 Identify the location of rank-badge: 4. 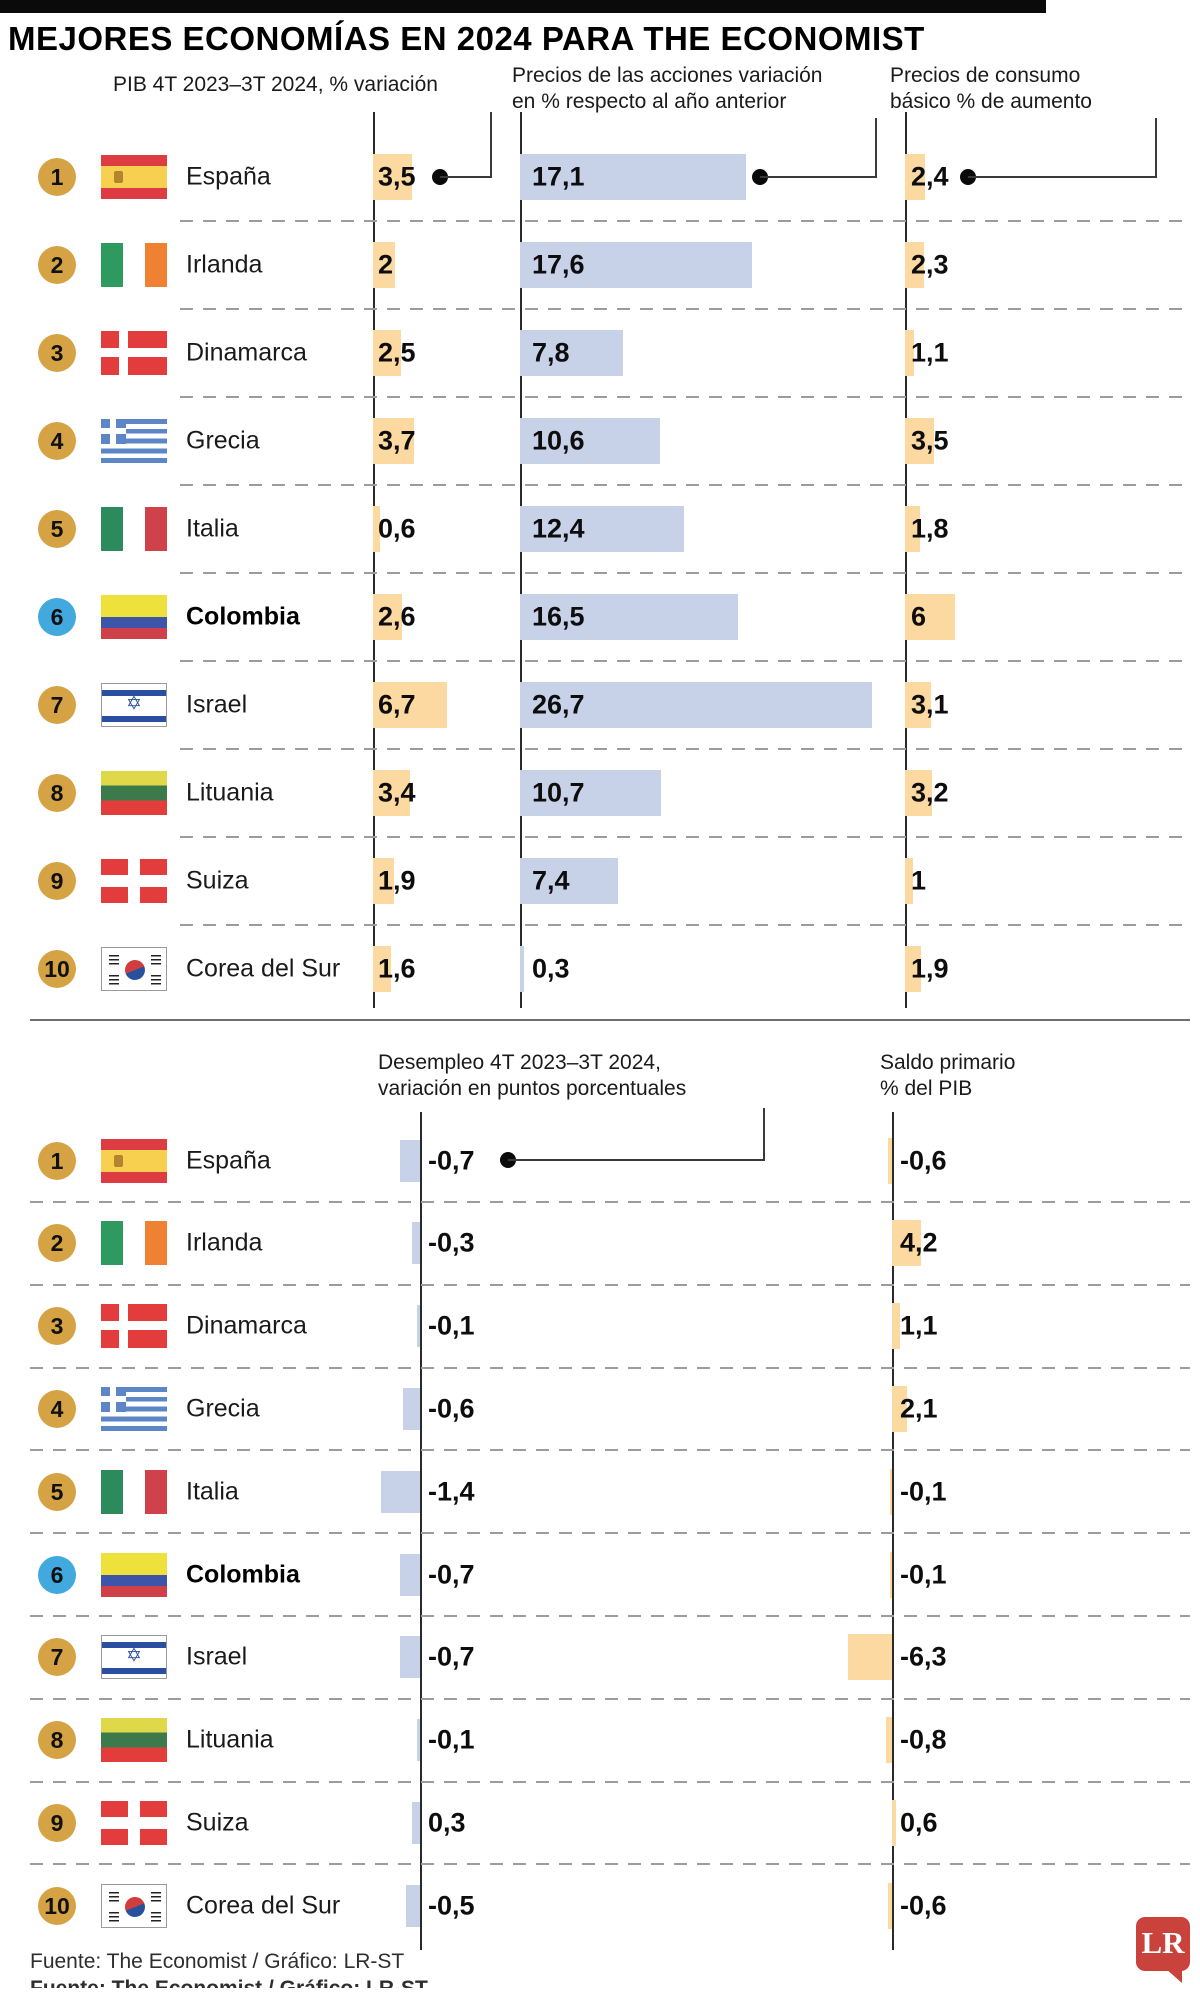
(57, 441).